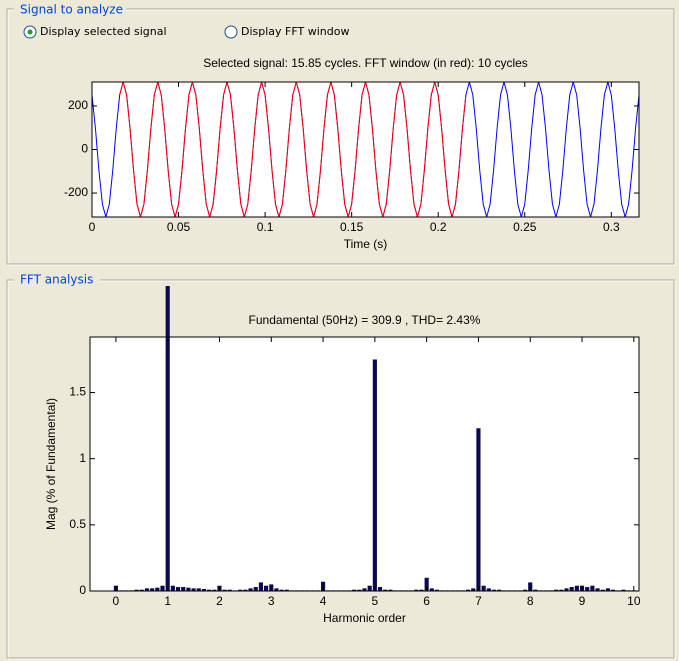 The width and height of the screenshot is (679, 661). What do you see at coordinates (375, 601) in the screenshot?
I see `x-tick-label: 5` at bounding box center [375, 601].